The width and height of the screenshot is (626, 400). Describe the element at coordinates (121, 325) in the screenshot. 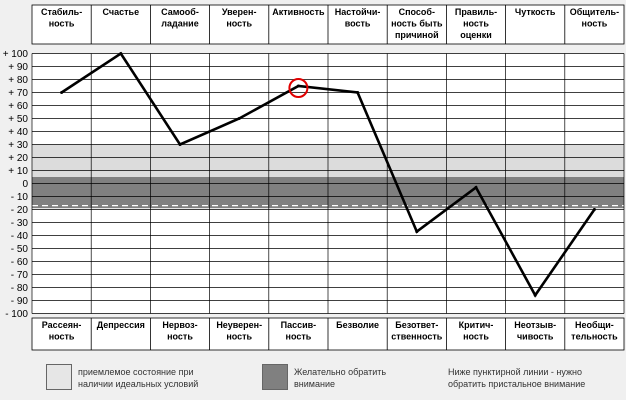

I see `bottom-header-label: Депрессия` at that location.